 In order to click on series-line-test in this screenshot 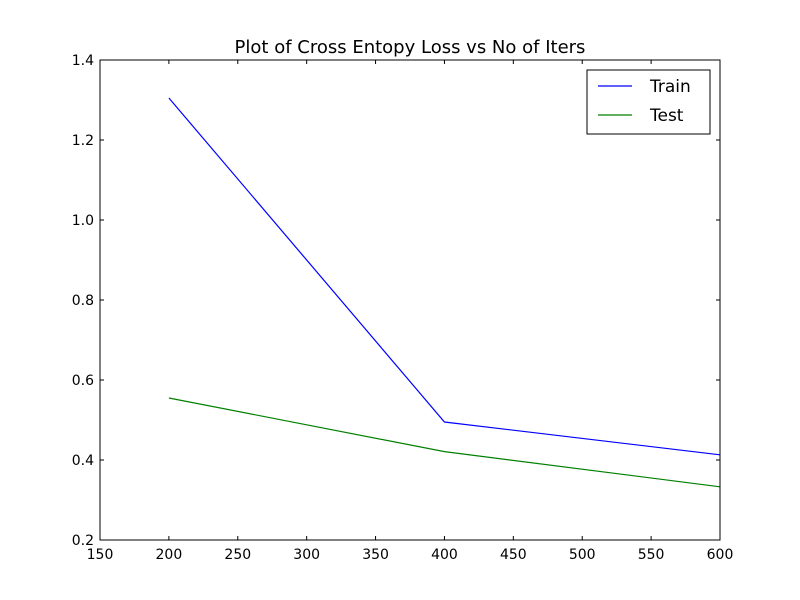, I will do `click(444, 442)`.